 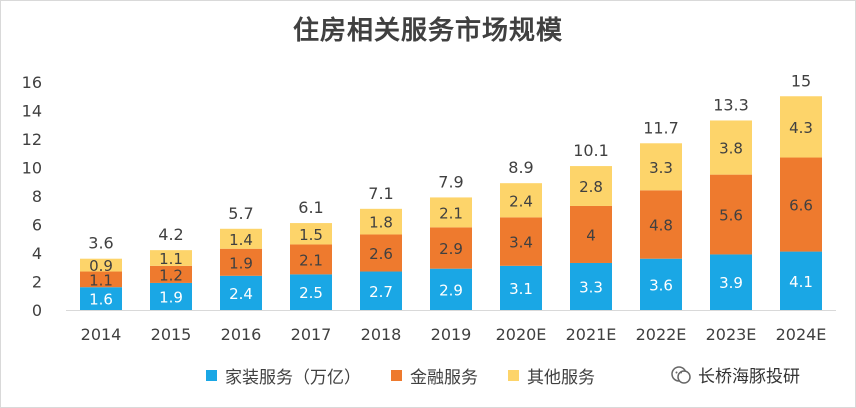 I want to click on y-tick-label: 8, so click(x=37, y=196).